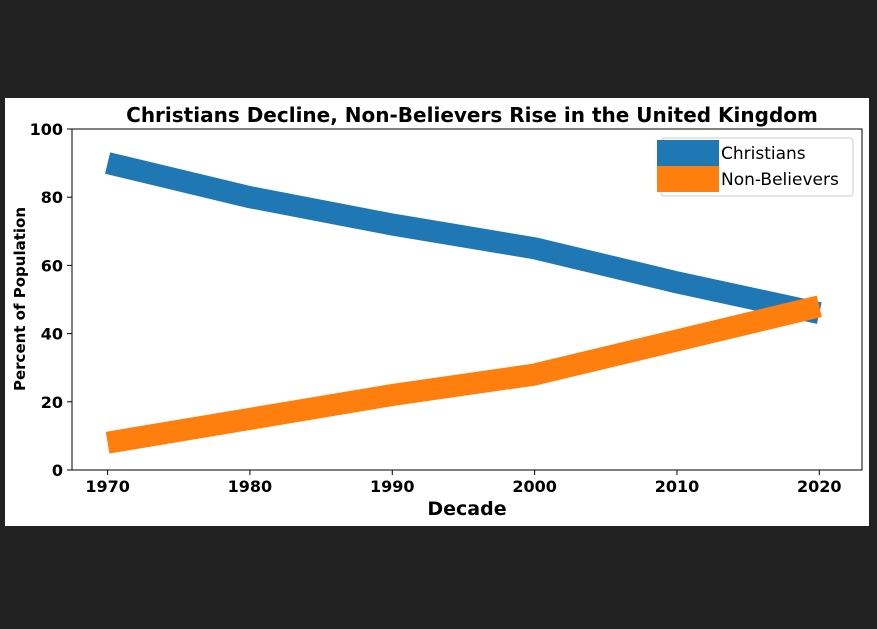 The width and height of the screenshot is (877, 629). I want to click on x-tick-label: 1990, so click(392, 486).